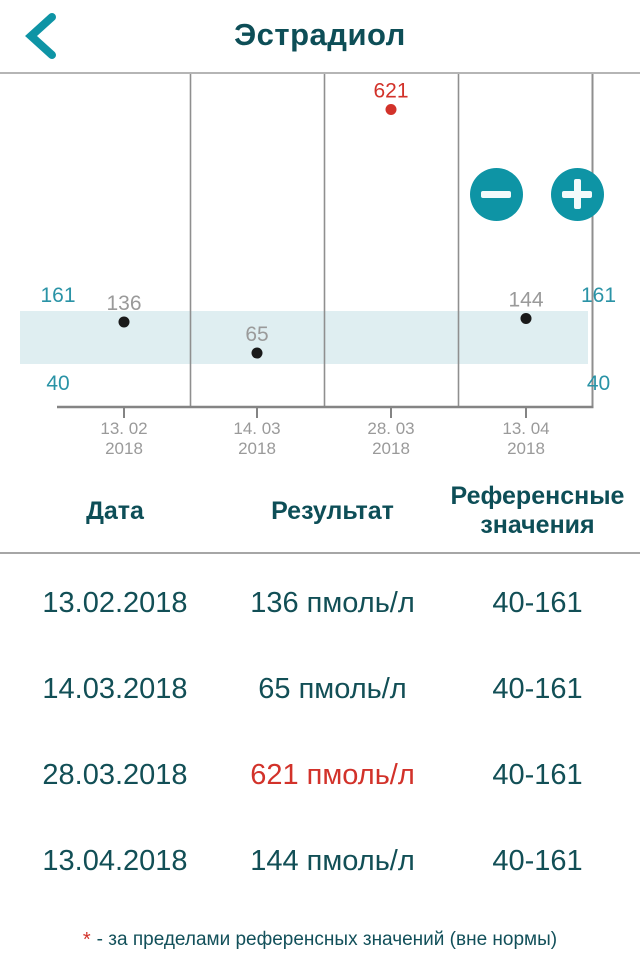  Describe the element at coordinates (123, 303) in the screenshot. I see `point-value-label: 136` at that location.